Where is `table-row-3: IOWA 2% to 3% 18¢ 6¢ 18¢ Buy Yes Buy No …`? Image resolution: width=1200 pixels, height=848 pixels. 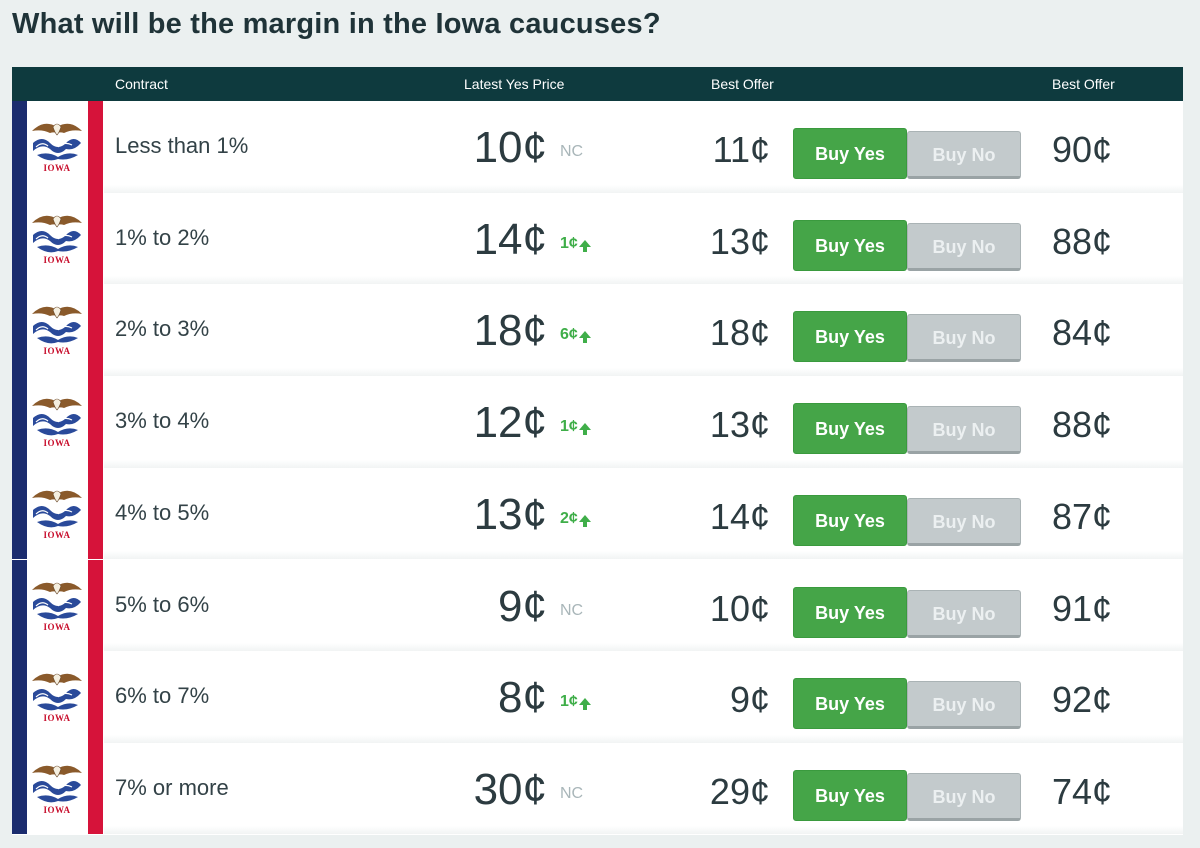 table-row-3: IOWA 2% to 3% 18¢ 6¢ 18¢ Buy Yes Buy No … is located at coordinates (597, 330).